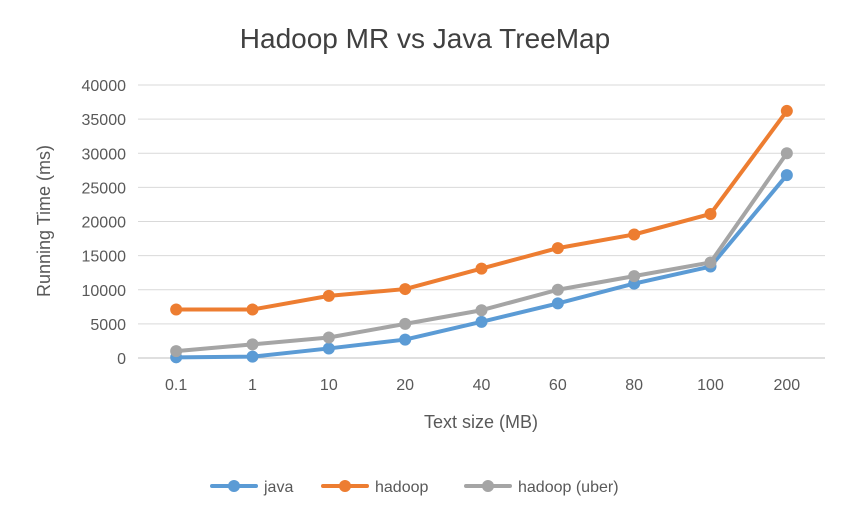 The width and height of the screenshot is (846, 515). What do you see at coordinates (329, 385) in the screenshot?
I see `x-tick-label: 10` at bounding box center [329, 385].